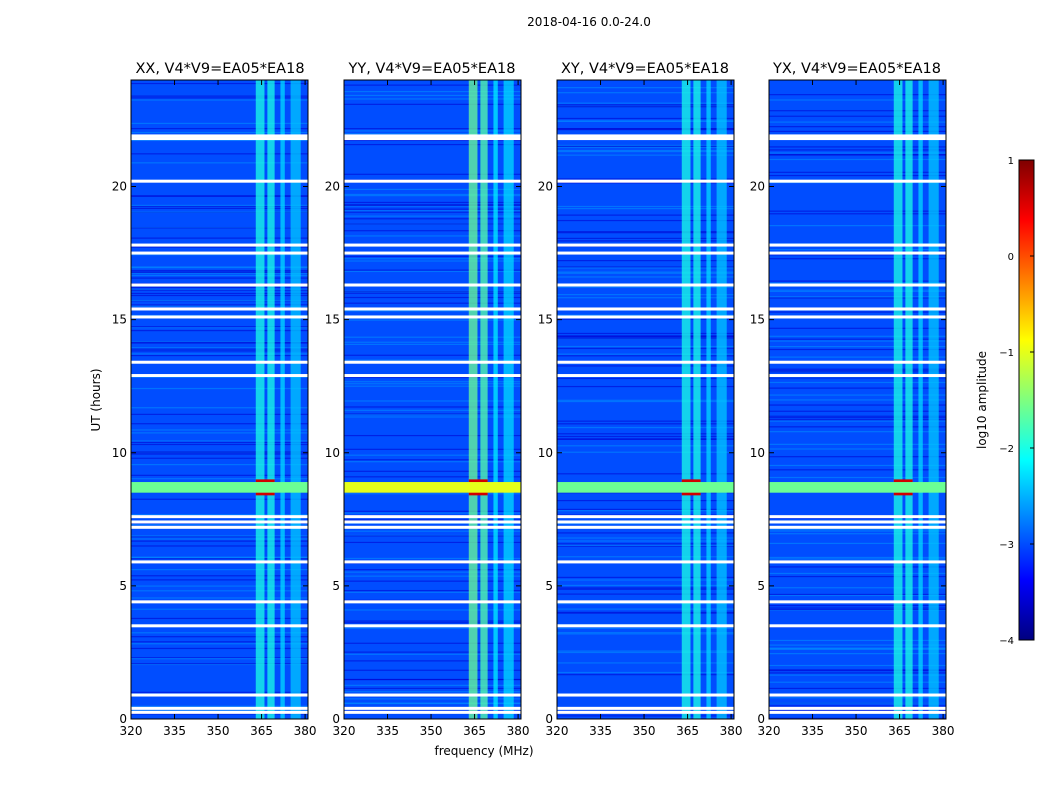 The image size is (1050, 800). I want to click on broadband-event, so click(432, 487).